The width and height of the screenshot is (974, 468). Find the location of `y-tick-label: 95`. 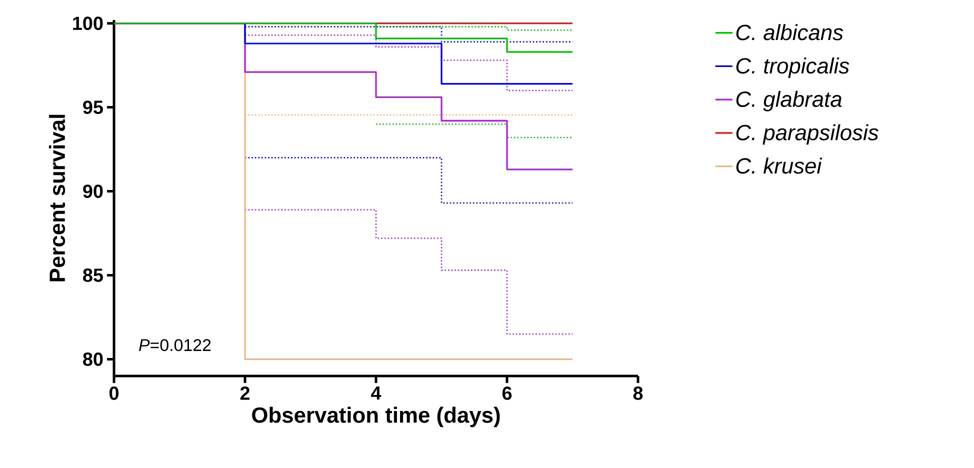

y-tick-label: 95 is located at coordinates (93, 107).